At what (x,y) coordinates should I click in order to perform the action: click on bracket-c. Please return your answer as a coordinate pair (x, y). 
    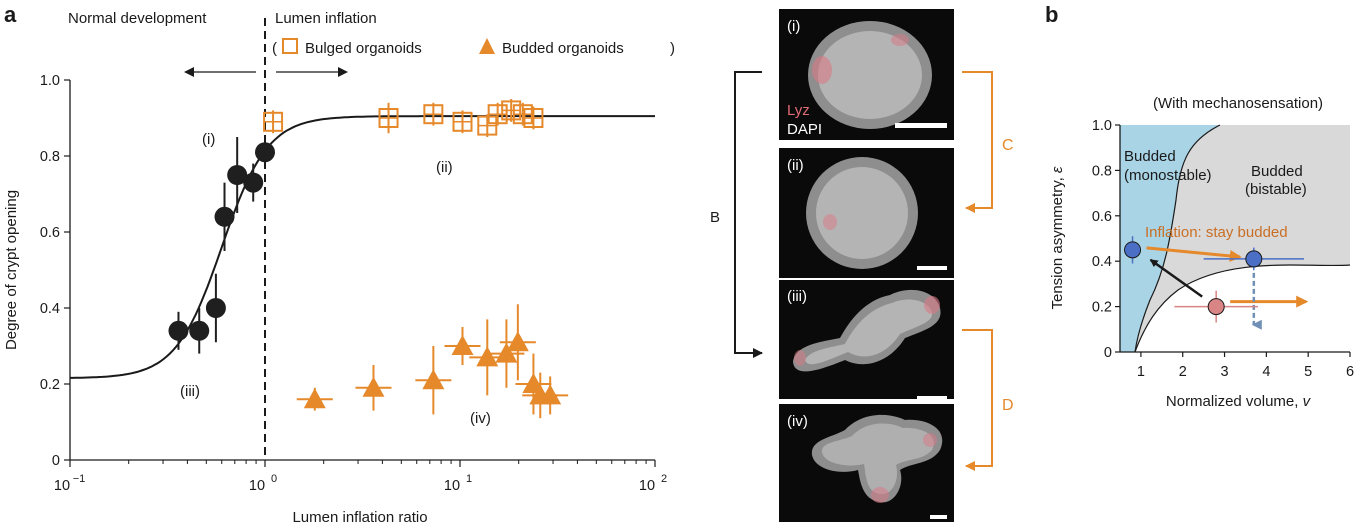
    Looking at the image, I should click on (977, 142).